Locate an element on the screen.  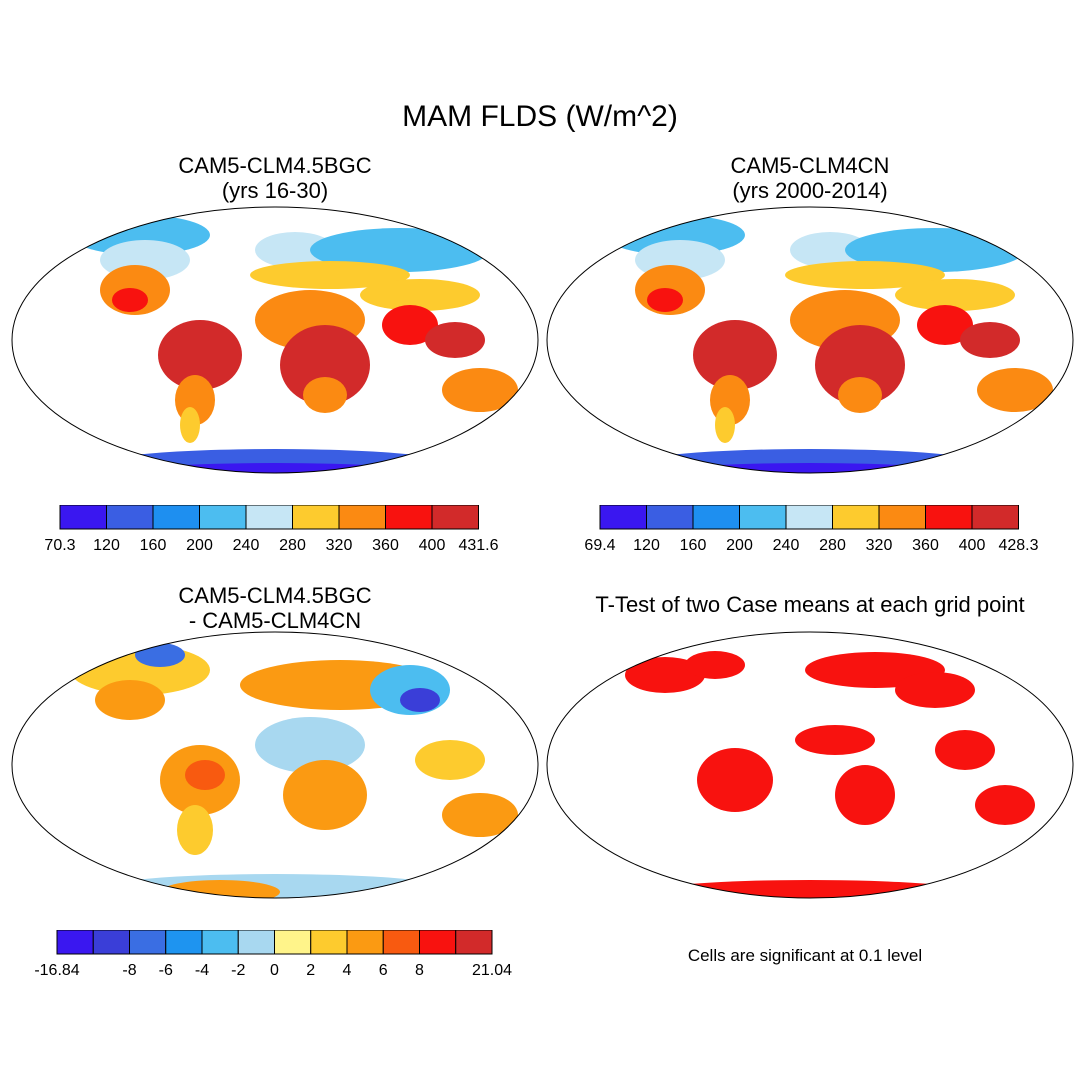
colorbar-3-label: 0 is located at coordinates (274, 970).